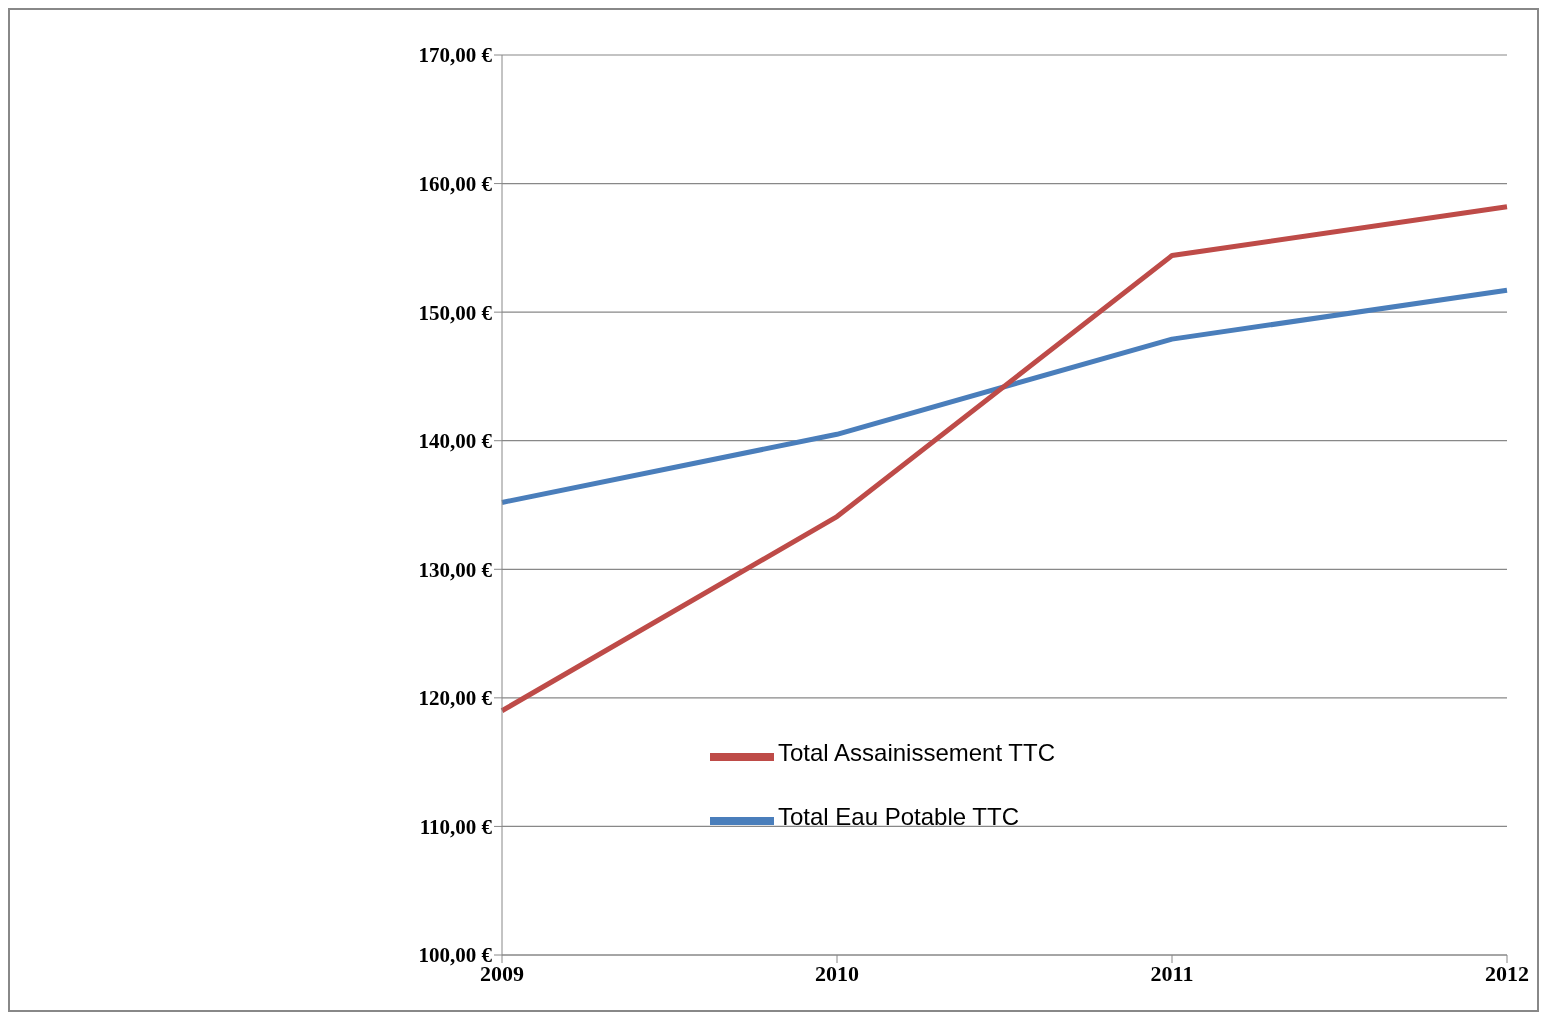 The width and height of the screenshot is (1547, 1024). I want to click on y-tick-label: 140,00 €, so click(455, 441).